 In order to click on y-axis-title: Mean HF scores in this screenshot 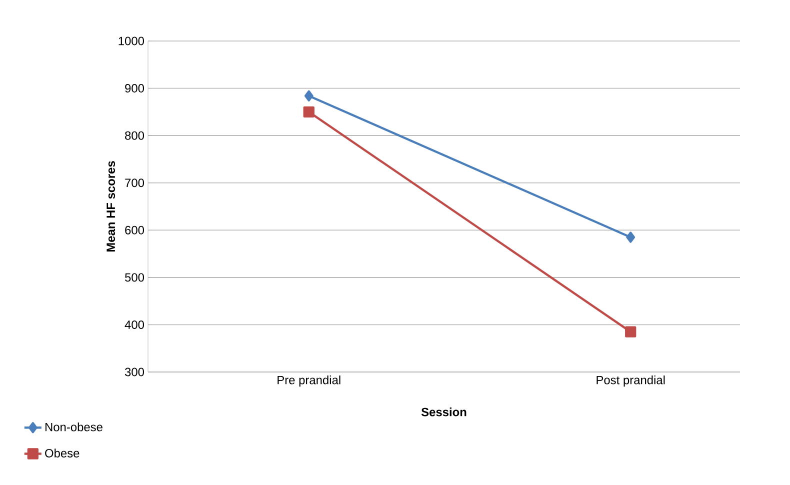, I will do `click(111, 206)`.